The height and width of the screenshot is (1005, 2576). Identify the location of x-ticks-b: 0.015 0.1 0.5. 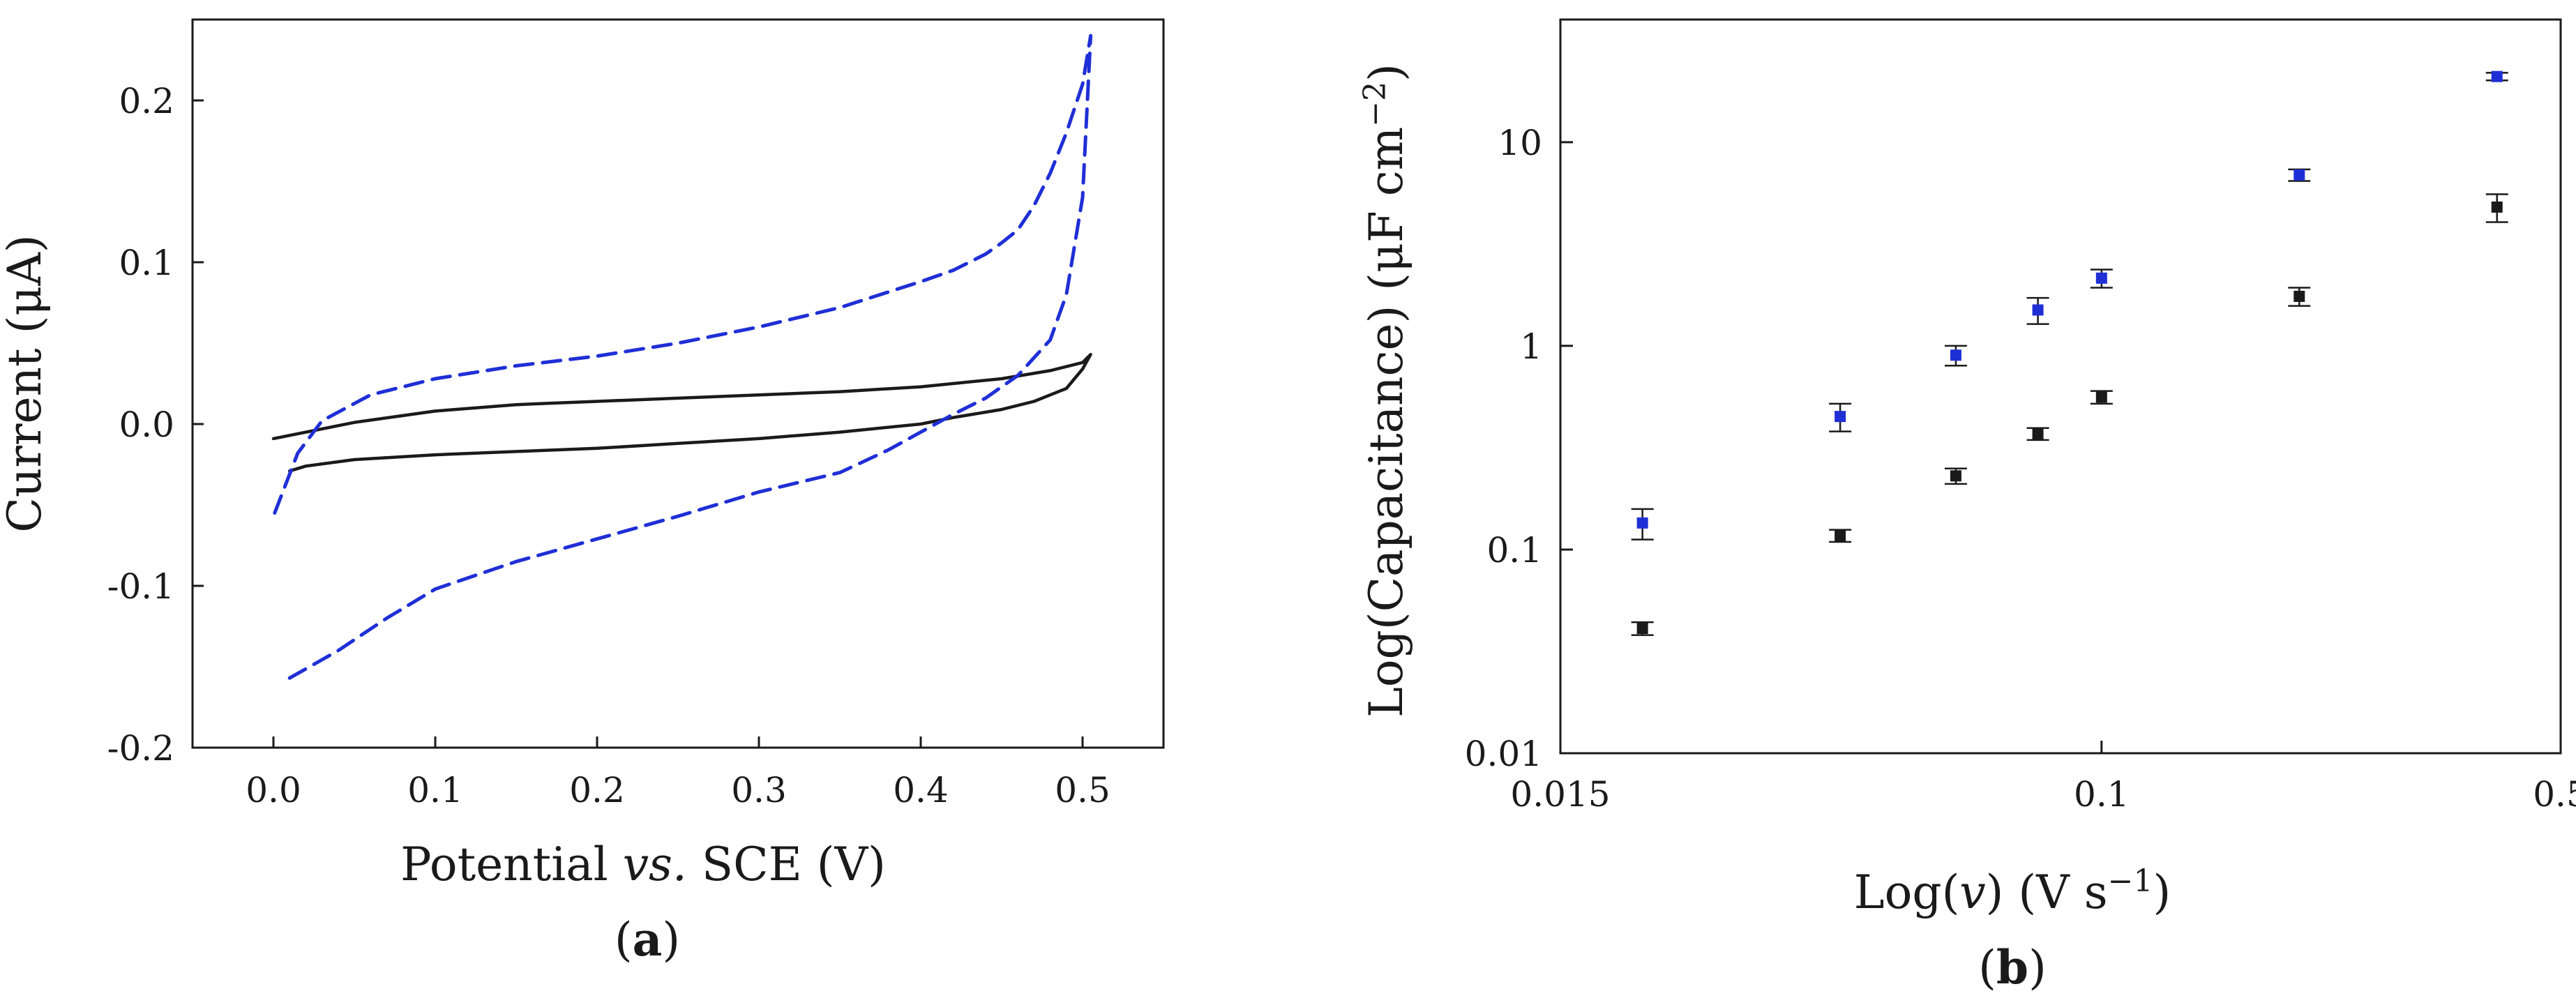
(2043, 778).